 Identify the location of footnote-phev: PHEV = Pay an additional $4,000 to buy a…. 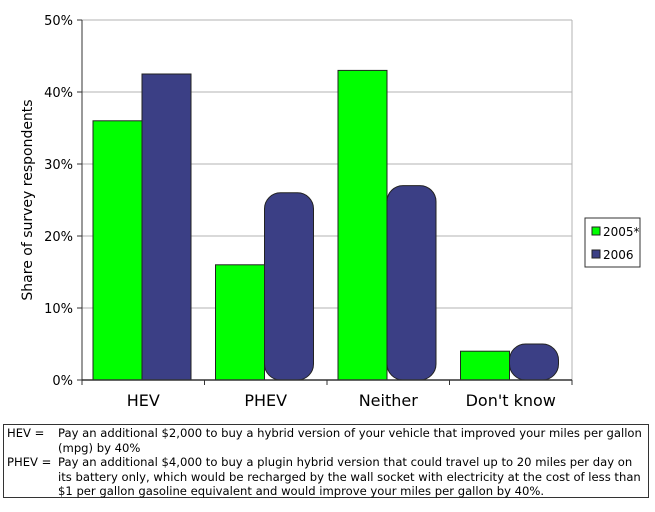
(326, 477).